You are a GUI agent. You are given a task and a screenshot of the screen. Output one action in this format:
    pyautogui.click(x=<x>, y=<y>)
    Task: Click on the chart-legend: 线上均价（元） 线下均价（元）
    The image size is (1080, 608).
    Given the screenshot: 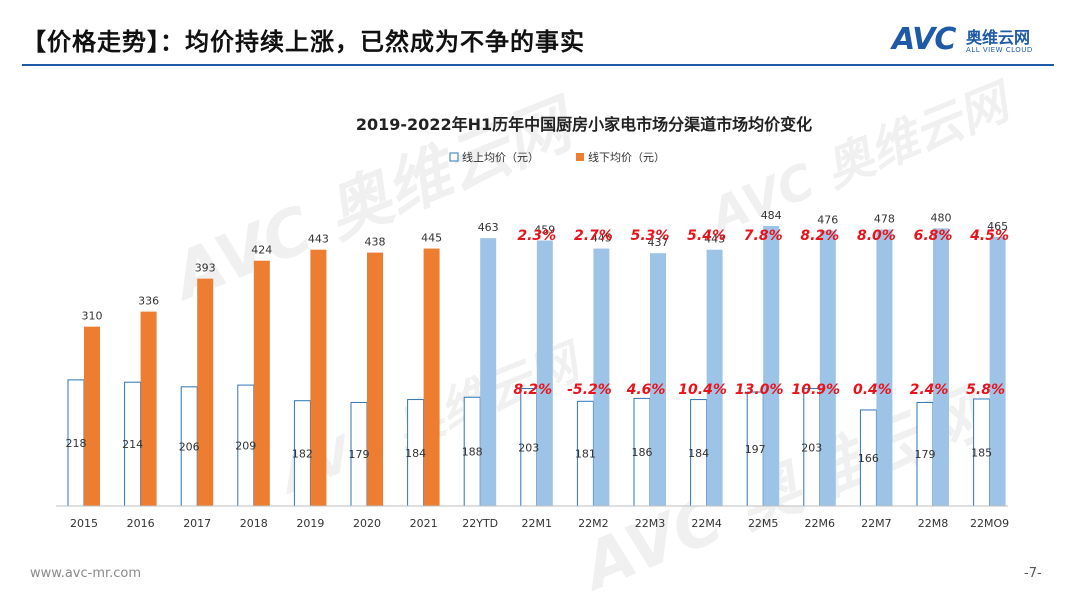 What is the action you would take?
    pyautogui.click(x=557, y=157)
    